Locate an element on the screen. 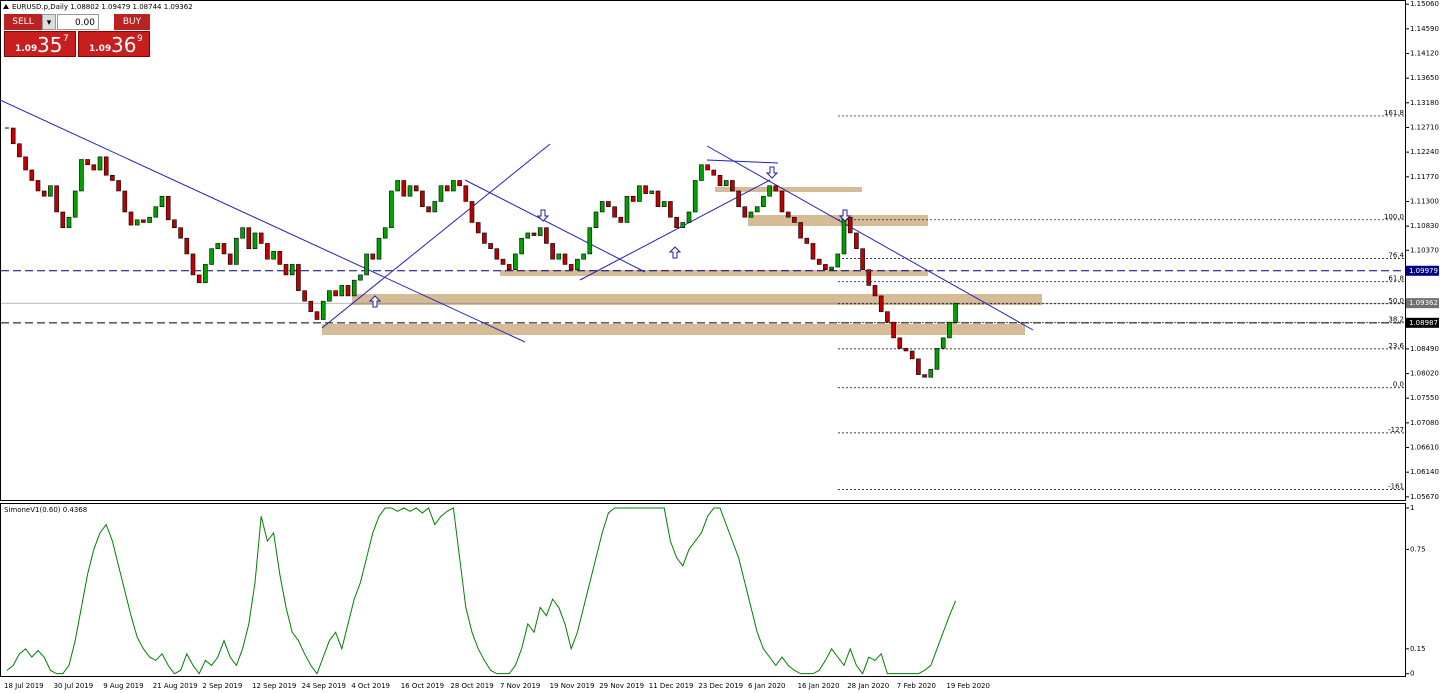 This screenshot has height=693, width=1440. x-tick-label: 23 Dec 2019 is located at coordinates (720, 686).